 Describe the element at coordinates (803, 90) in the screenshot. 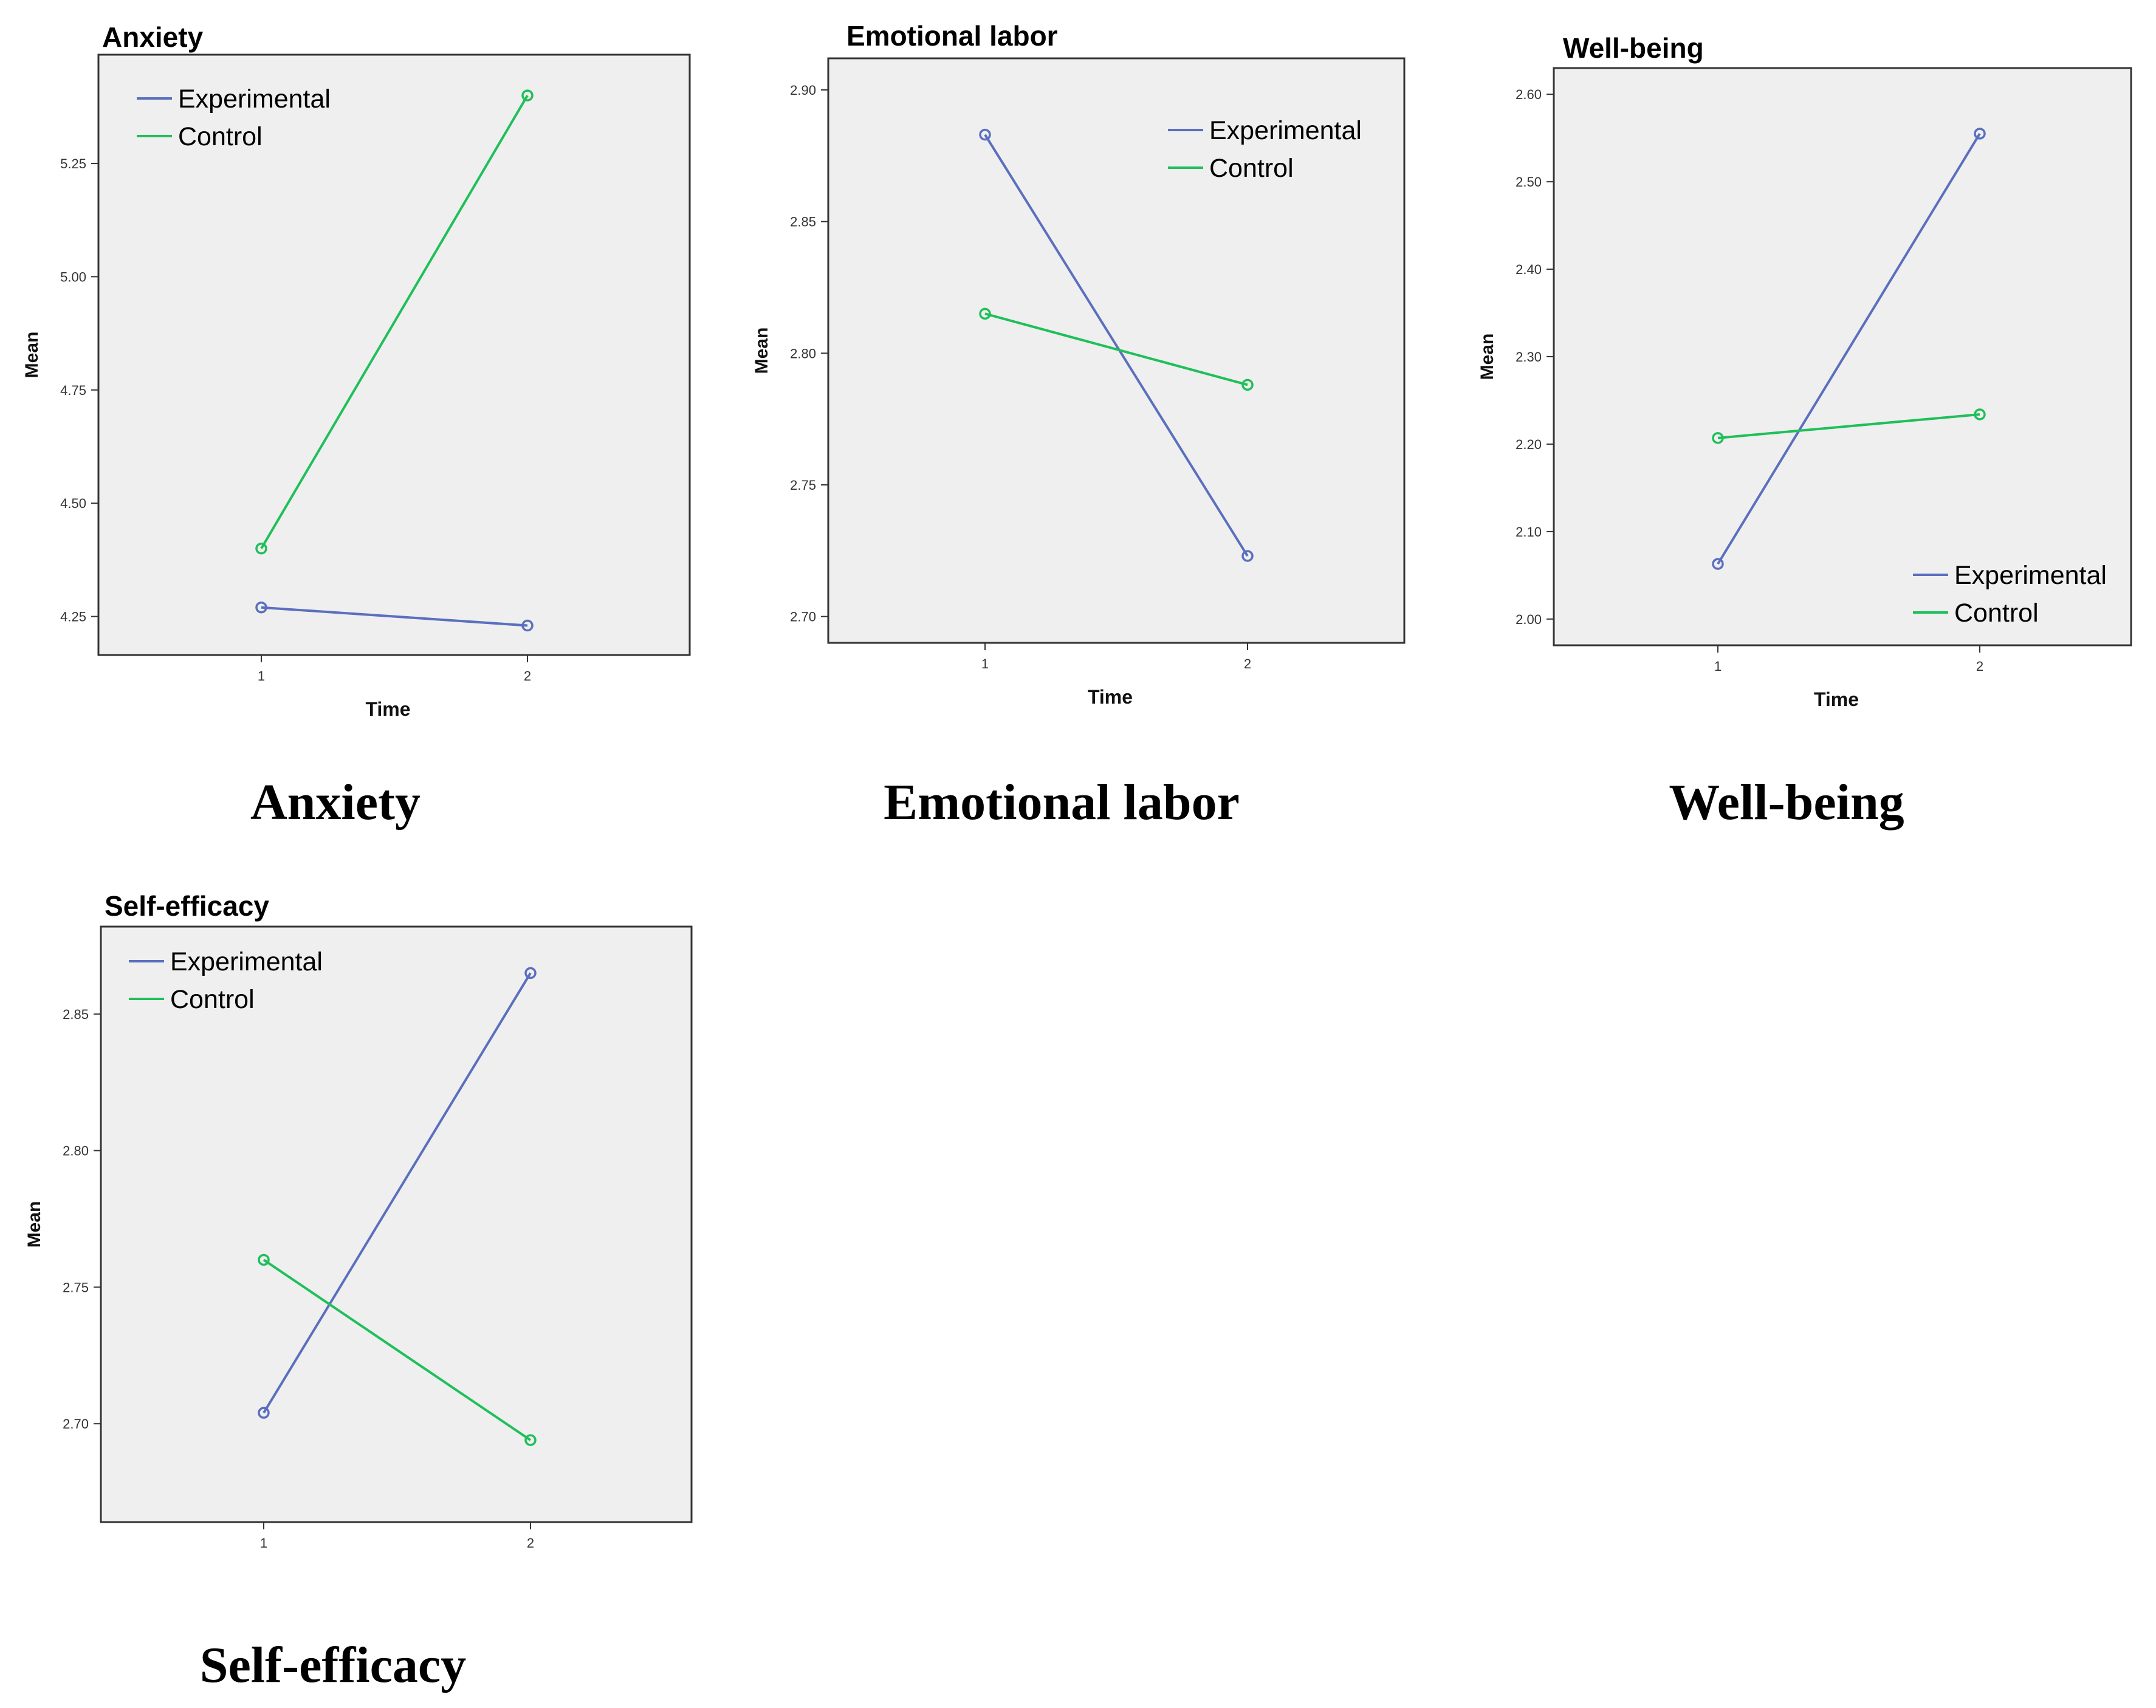

I see `y-tick-label: 2.90` at that location.